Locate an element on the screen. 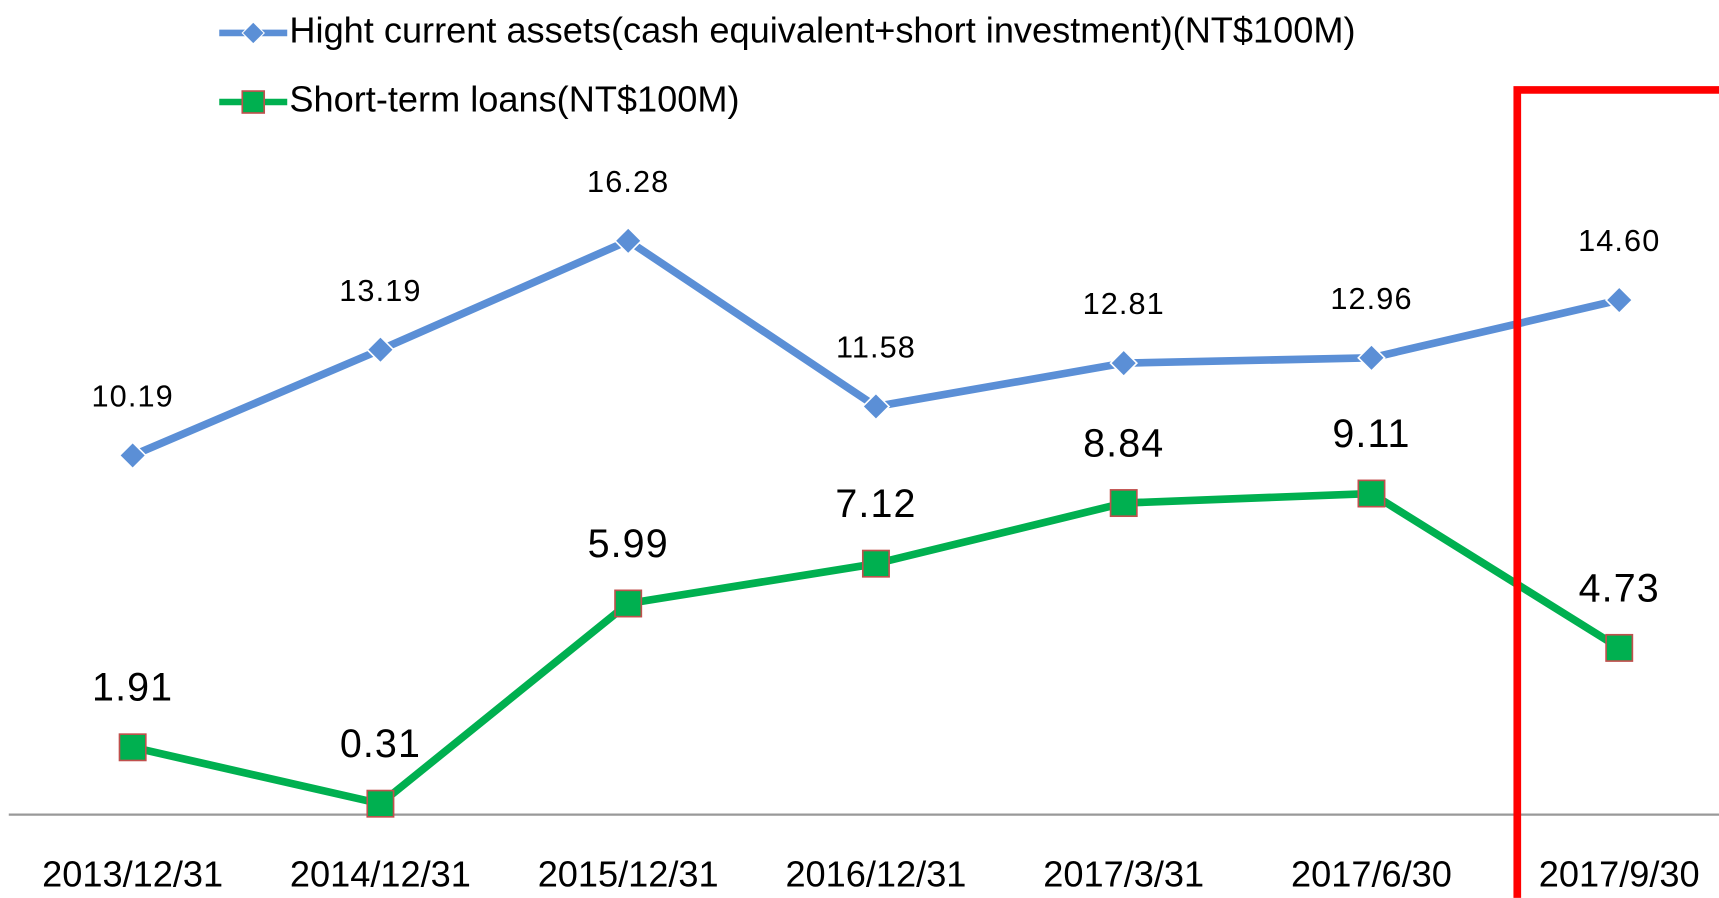 Image resolution: width=1719 pixels, height=898 pixels. data-label: 12.81 is located at coordinates (1124, 303).